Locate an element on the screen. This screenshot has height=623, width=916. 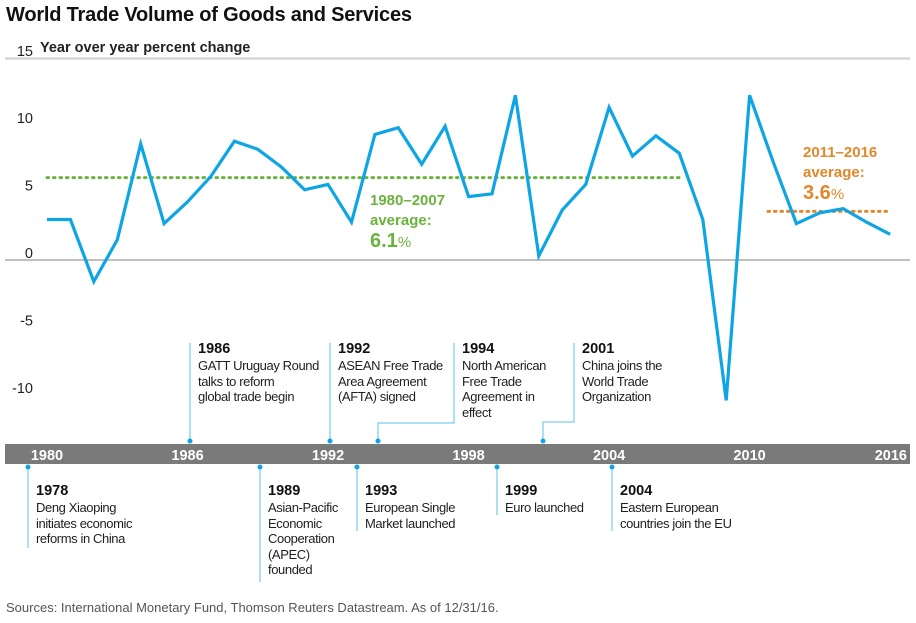
average-label-1980-2007: 1980–2007 average: 6.1% is located at coordinates (407, 222).